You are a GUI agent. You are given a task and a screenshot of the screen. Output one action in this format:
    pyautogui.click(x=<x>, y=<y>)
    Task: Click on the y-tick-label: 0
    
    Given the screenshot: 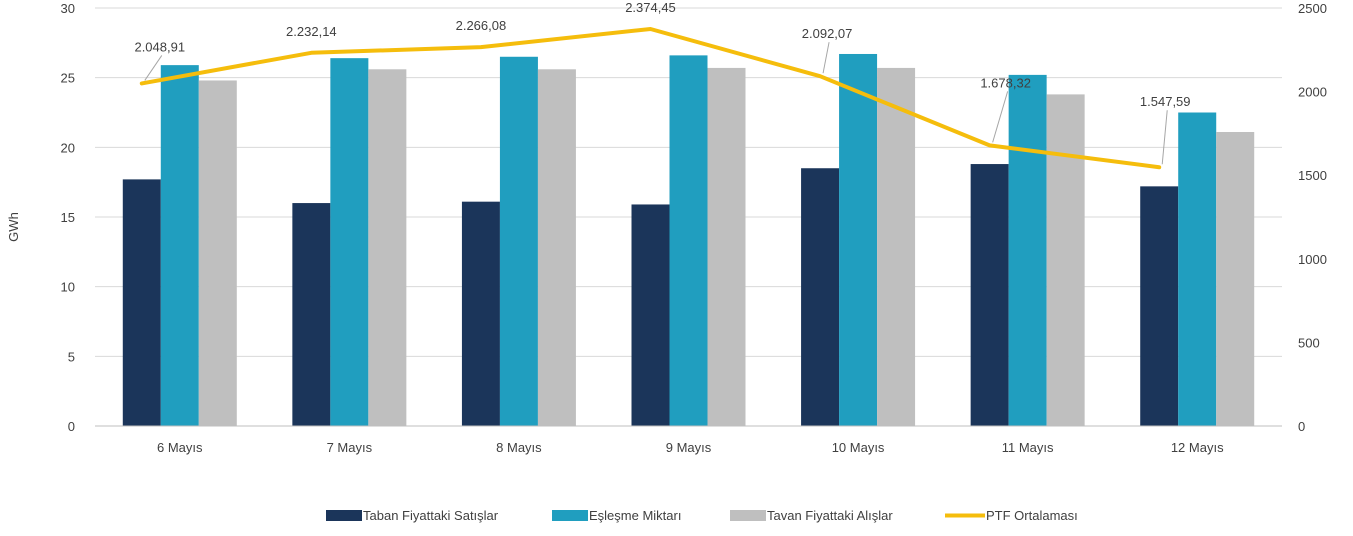 What is the action you would take?
    pyautogui.click(x=71, y=426)
    